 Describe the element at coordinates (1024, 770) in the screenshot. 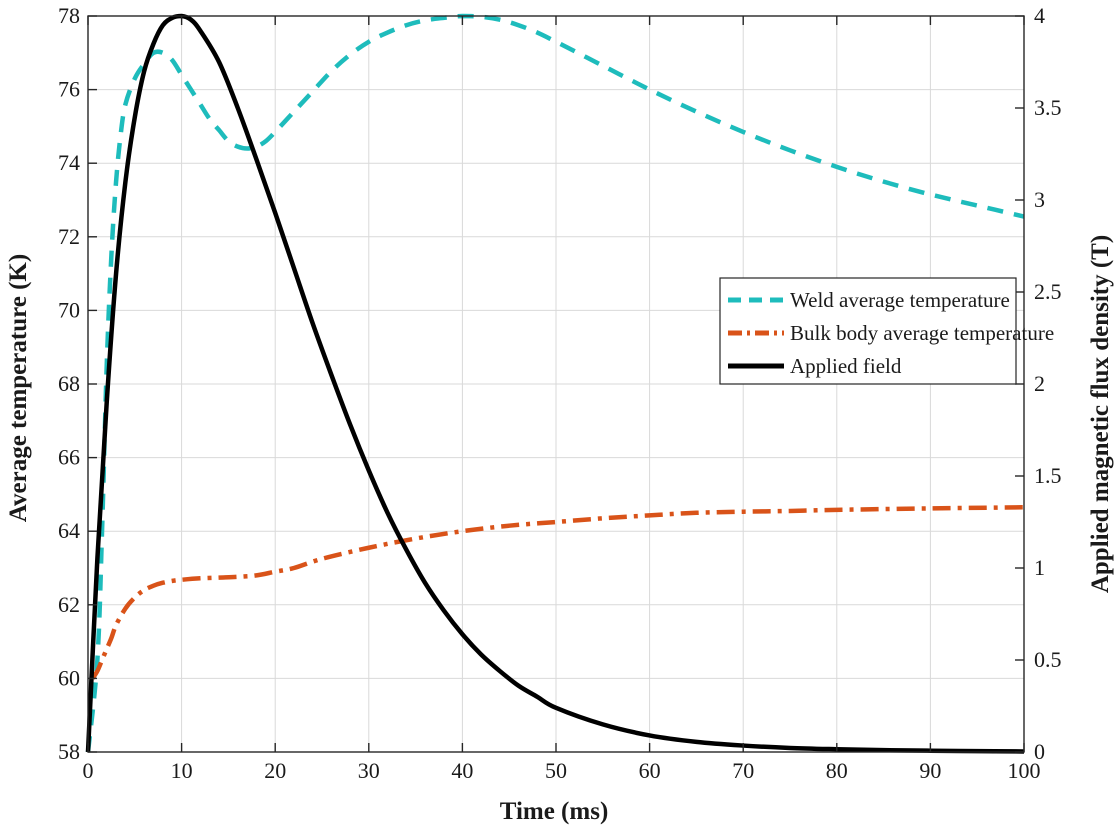

I see `x-tick-label: 100` at that location.